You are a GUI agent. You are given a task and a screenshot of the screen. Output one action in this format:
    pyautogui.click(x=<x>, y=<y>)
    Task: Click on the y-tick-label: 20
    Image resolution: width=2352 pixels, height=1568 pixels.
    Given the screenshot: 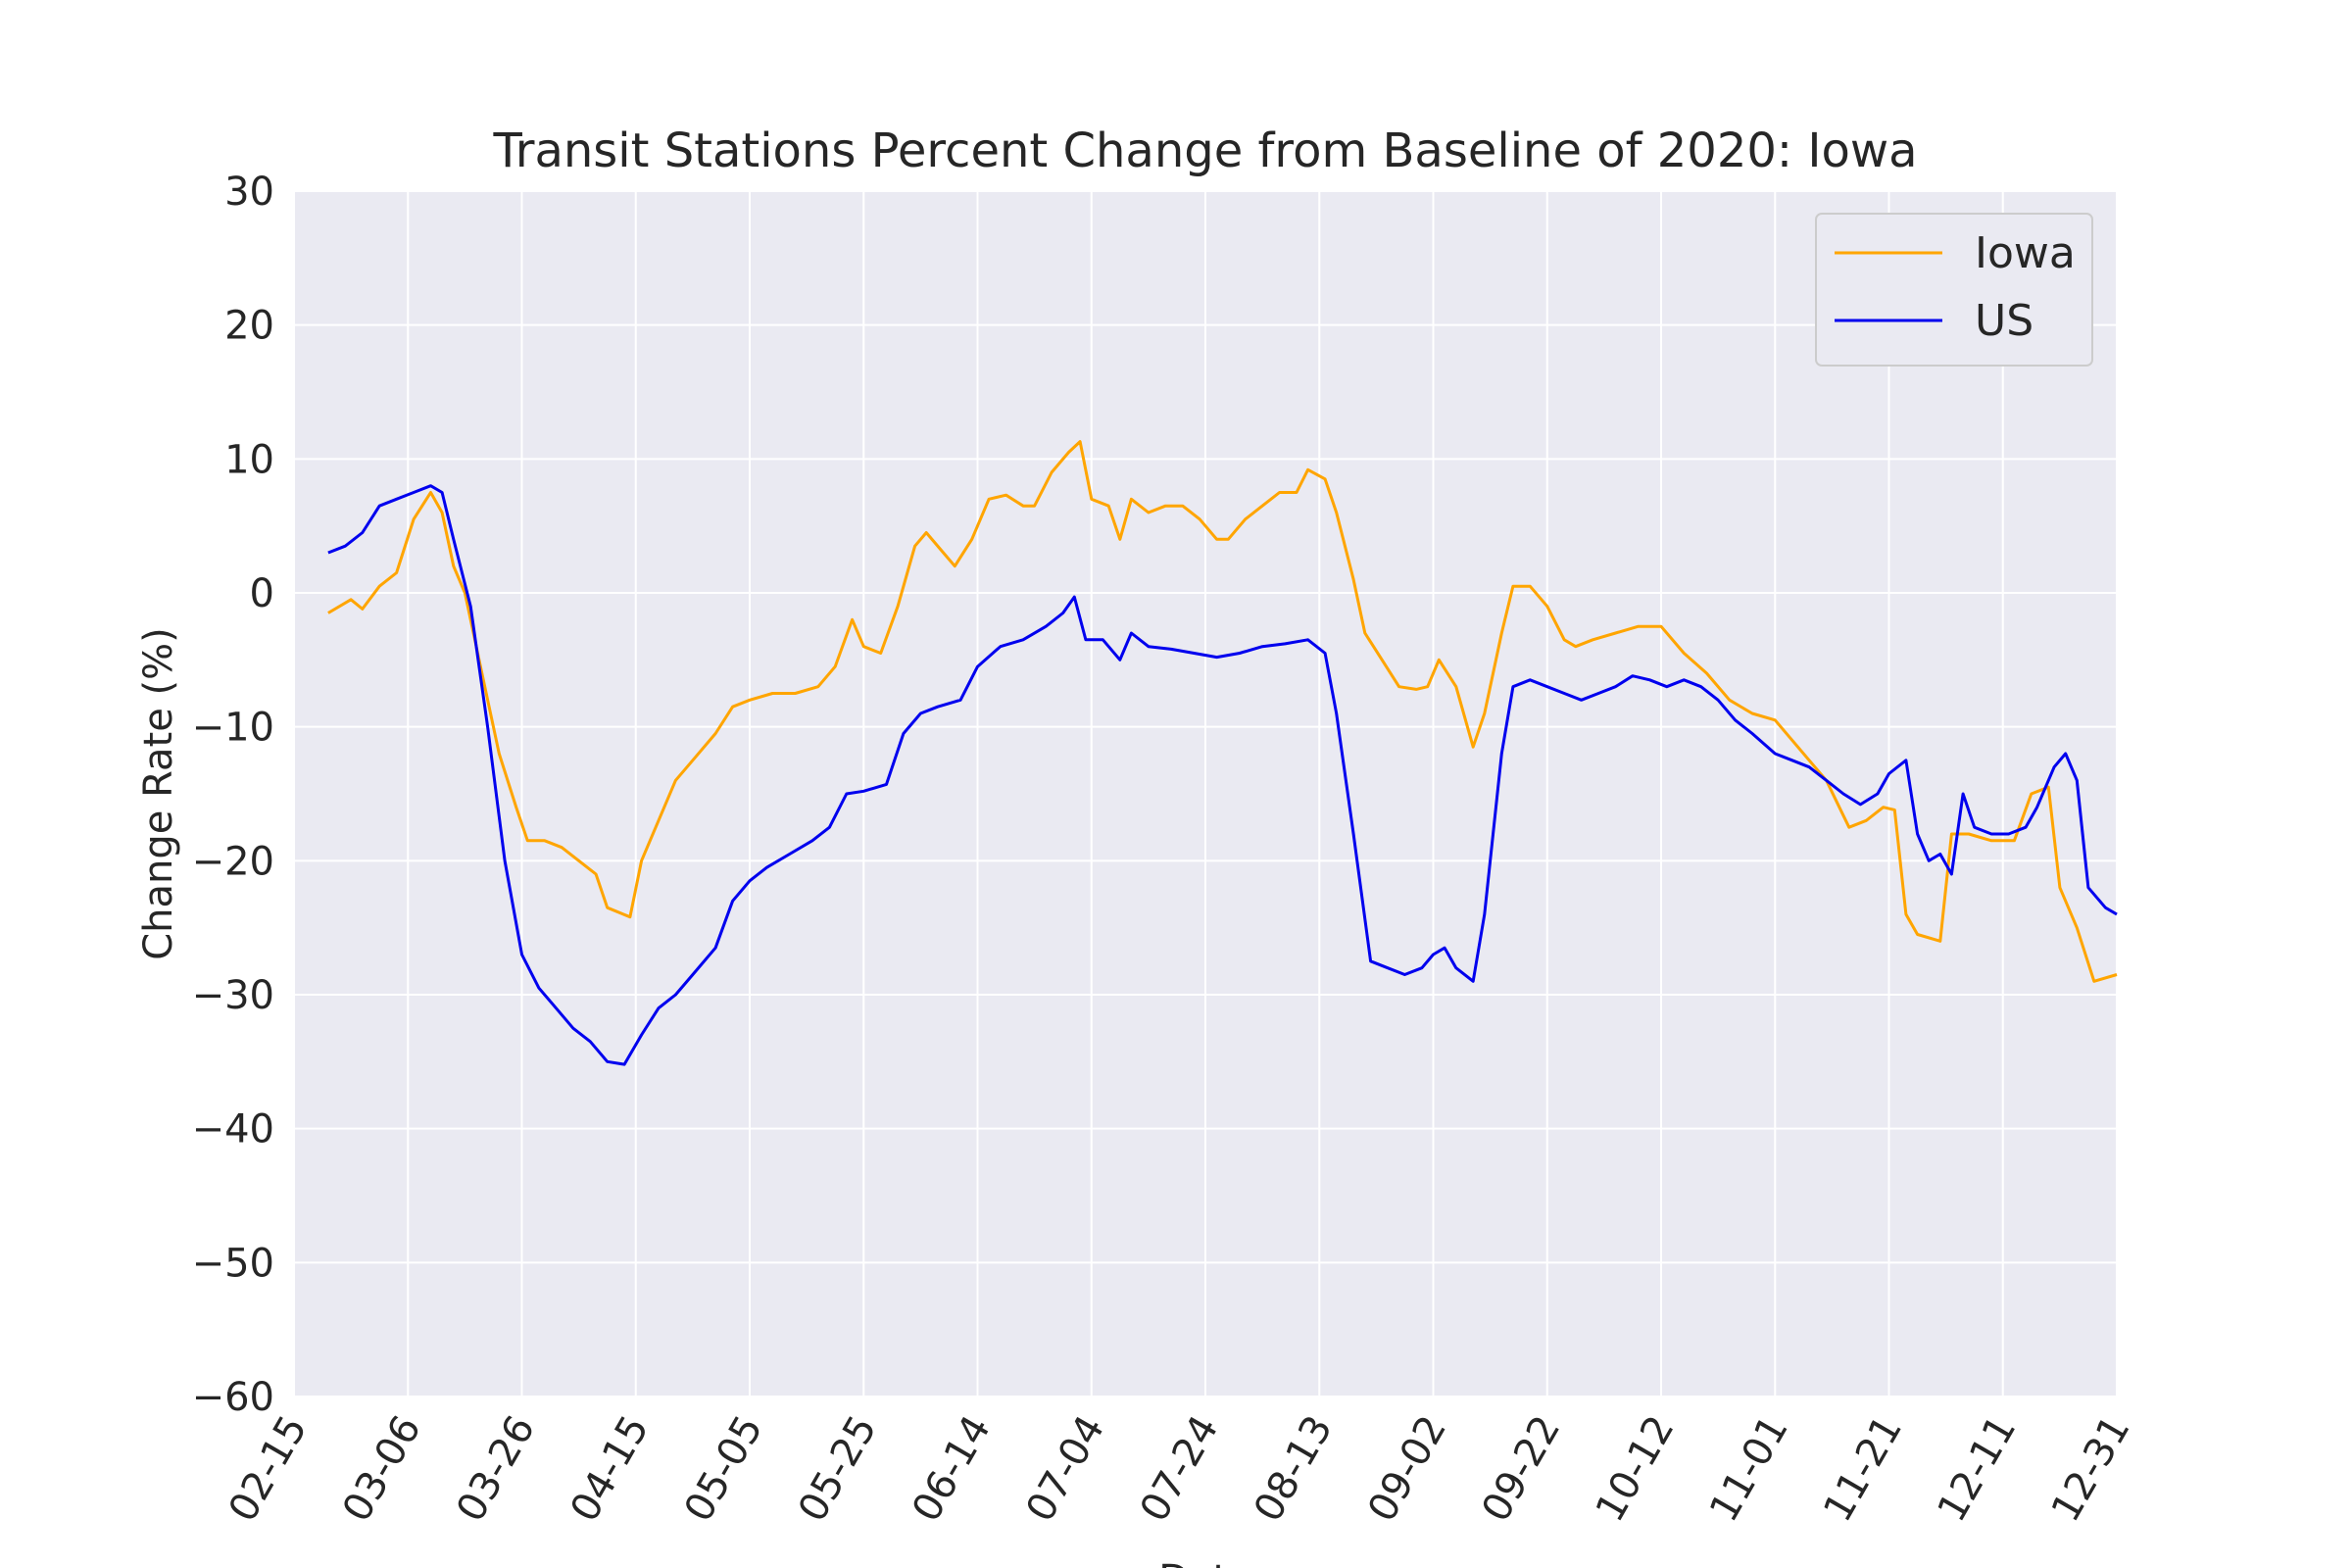 What is the action you would take?
    pyautogui.click(x=249, y=326)
    